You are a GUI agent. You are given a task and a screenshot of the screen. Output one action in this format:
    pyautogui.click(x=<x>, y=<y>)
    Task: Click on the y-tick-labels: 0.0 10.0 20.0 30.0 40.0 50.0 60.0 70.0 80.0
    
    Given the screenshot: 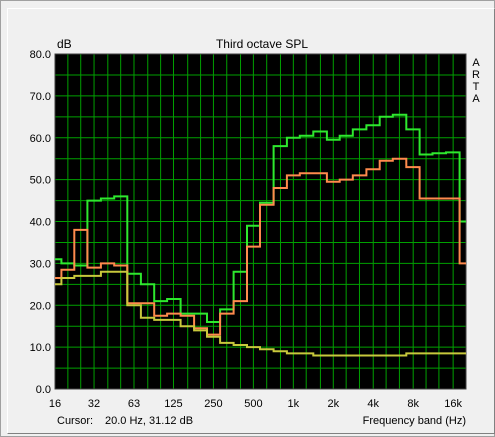 What is the action you would take?
    pyautogui.click(x=40, y=222)
    